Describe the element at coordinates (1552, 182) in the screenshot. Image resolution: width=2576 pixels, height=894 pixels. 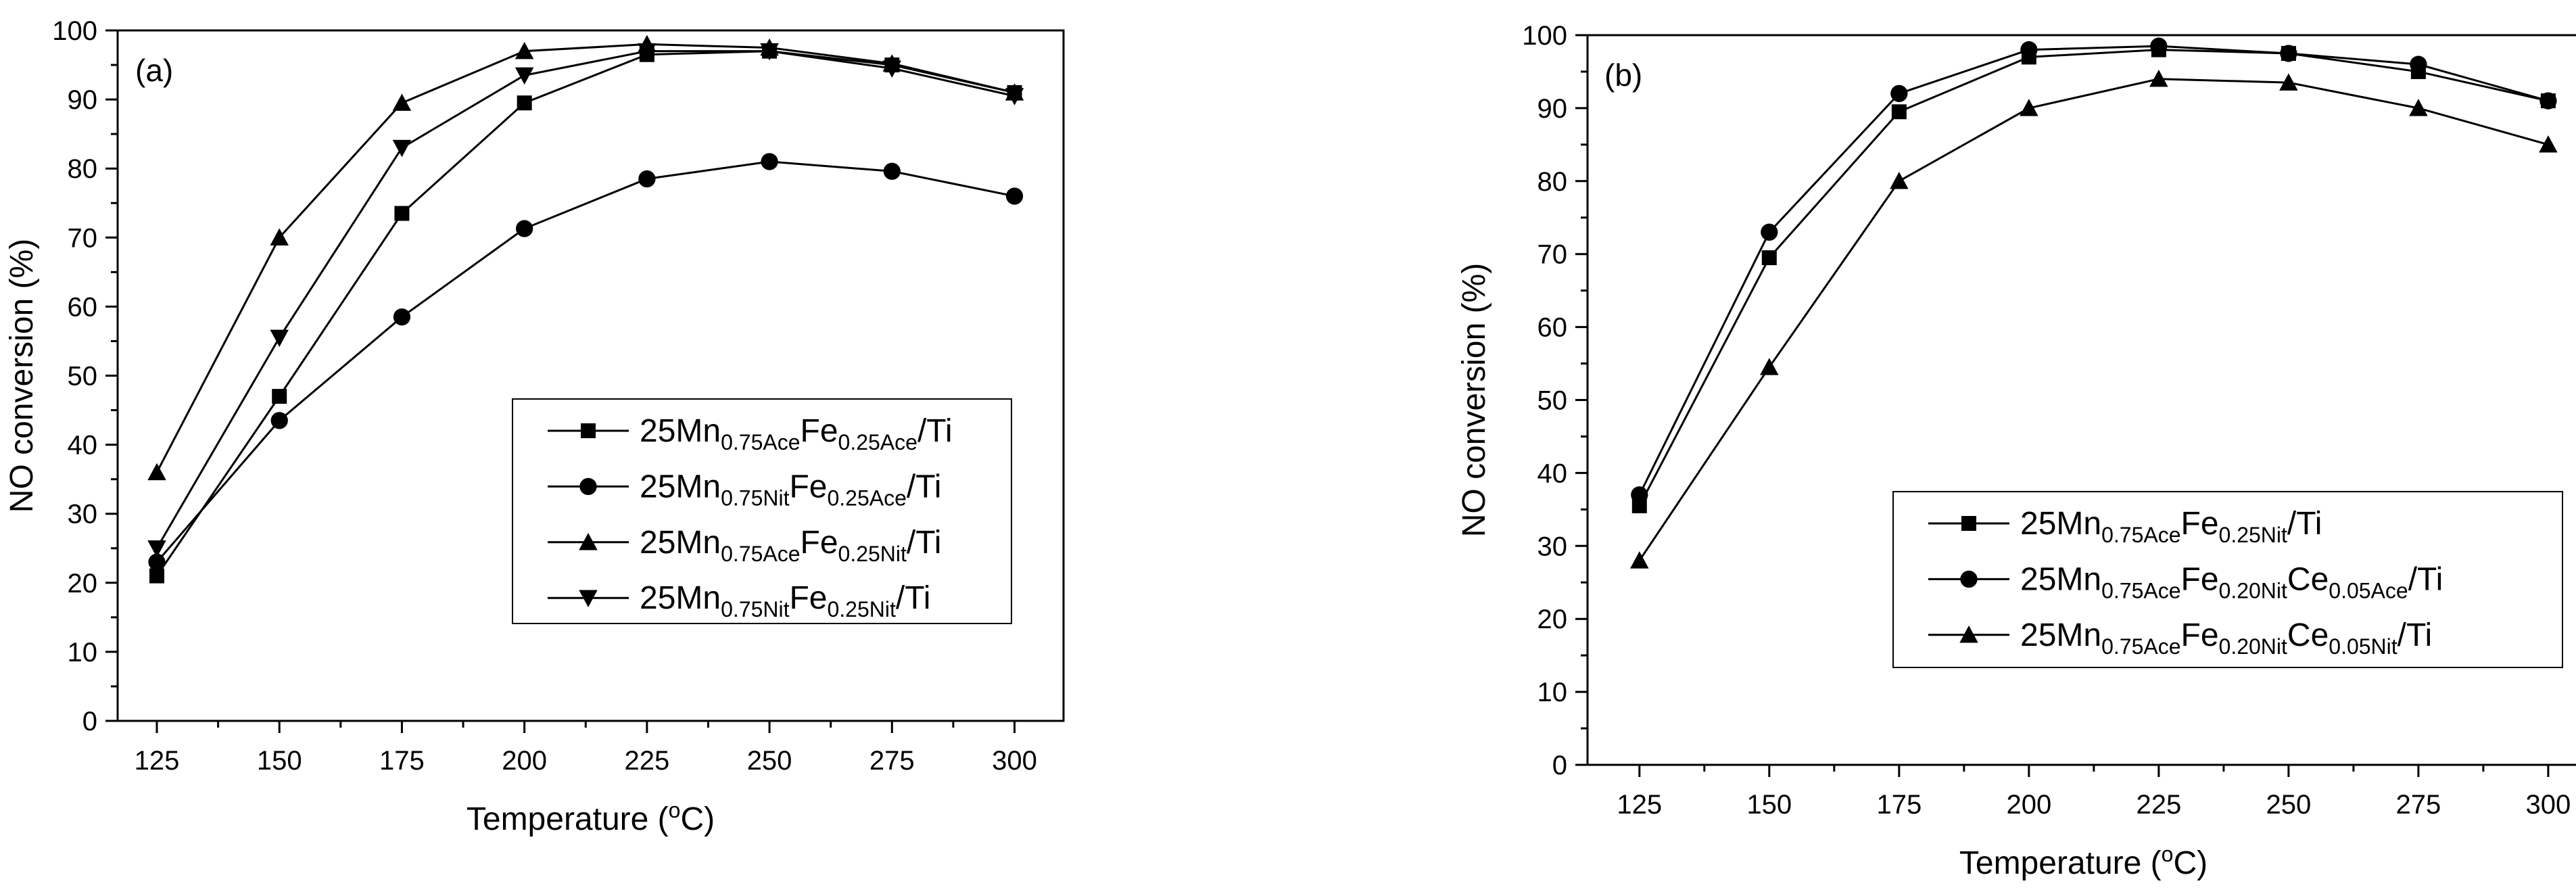
I see `y-tick-label: 80` at that location.